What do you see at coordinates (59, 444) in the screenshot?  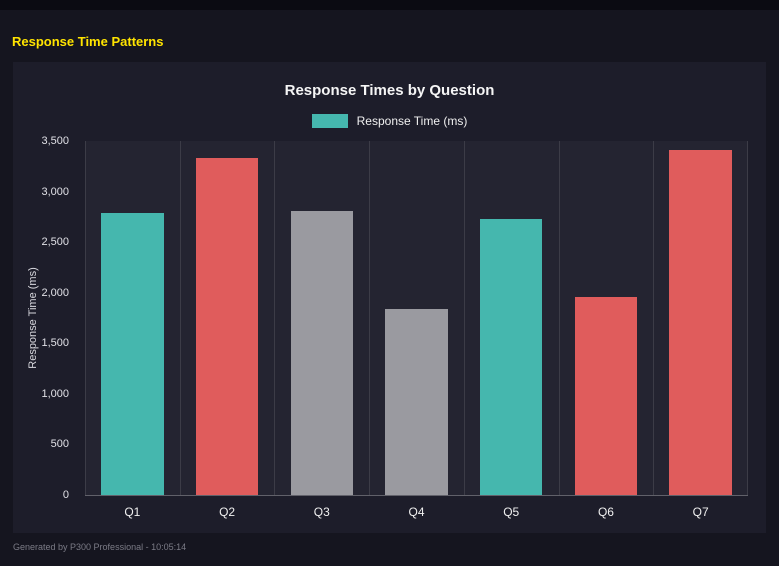 I see `y-tick-label: 500` at bounding box center [59, 444].